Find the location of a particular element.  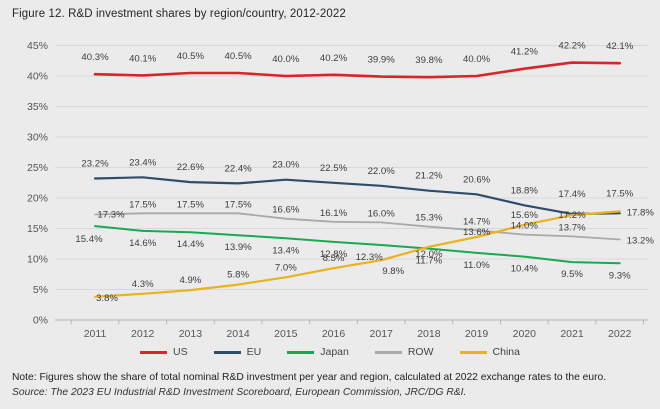

data-label-EU: 23.4% is located at coordinates (143, 162).